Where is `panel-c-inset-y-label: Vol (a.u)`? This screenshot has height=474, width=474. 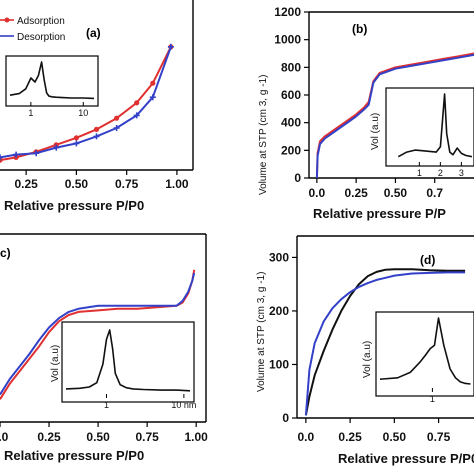 panel-c-inset-y-label: Vol (a.u) is located at coordinates (55, 363).